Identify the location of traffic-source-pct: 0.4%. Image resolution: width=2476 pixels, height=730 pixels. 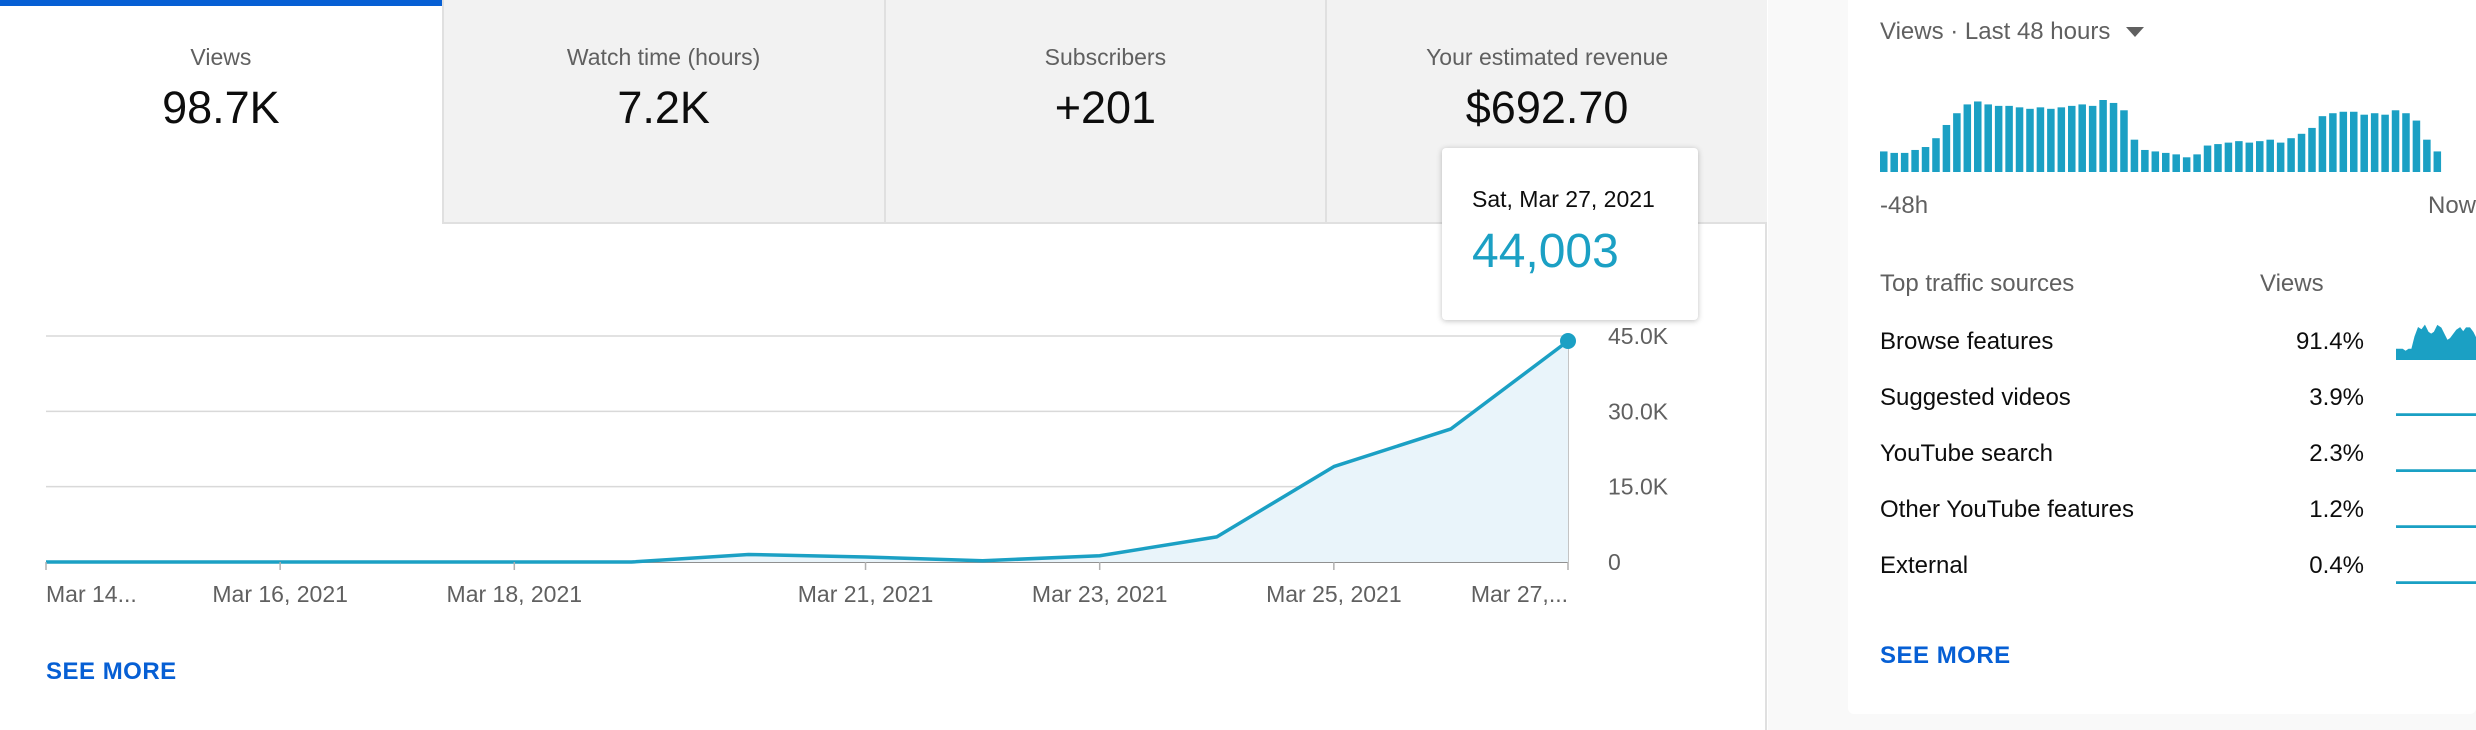
(2336, 565).